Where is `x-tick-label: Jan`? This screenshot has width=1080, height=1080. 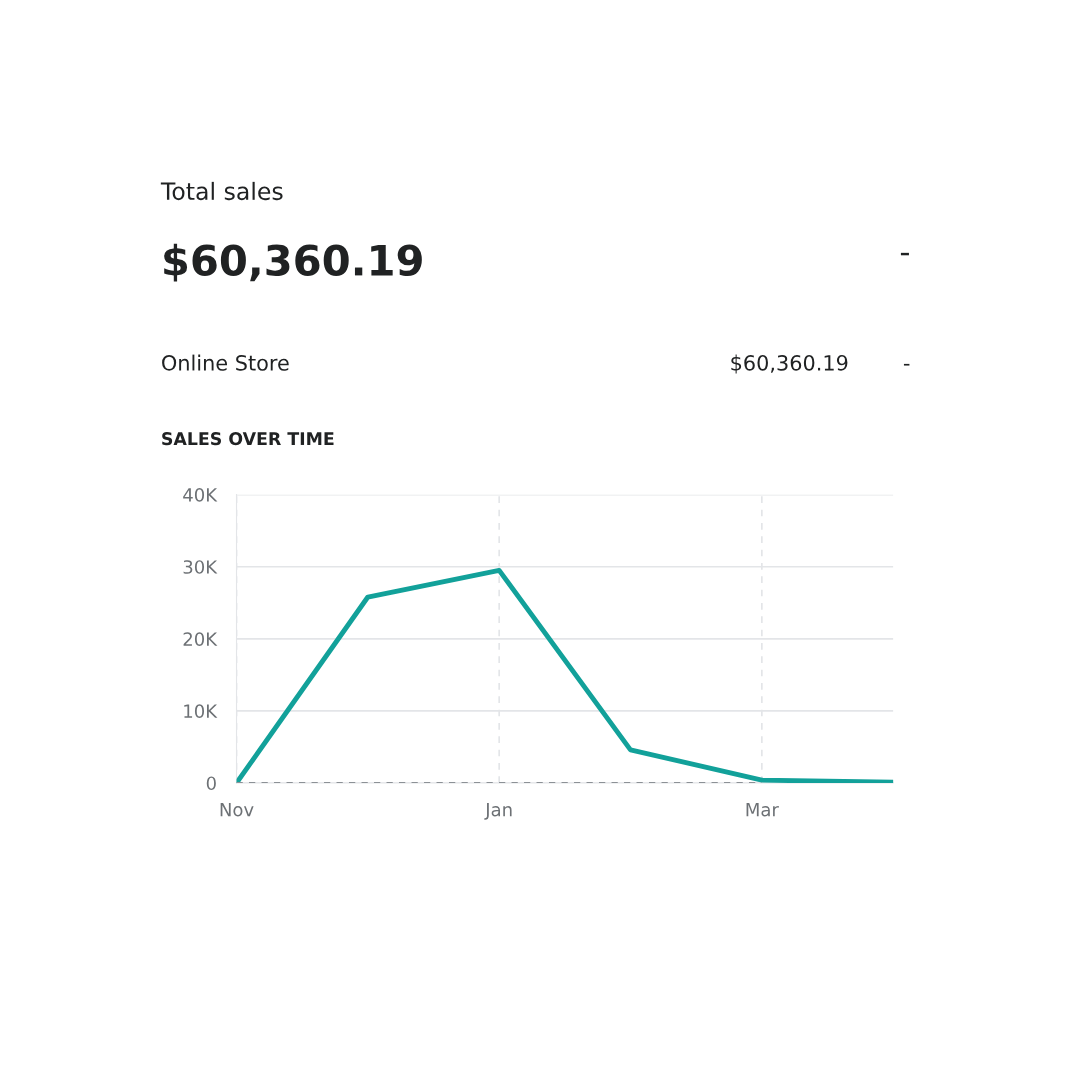
x-tick-label: Jan is located at coordinates (498, 811).